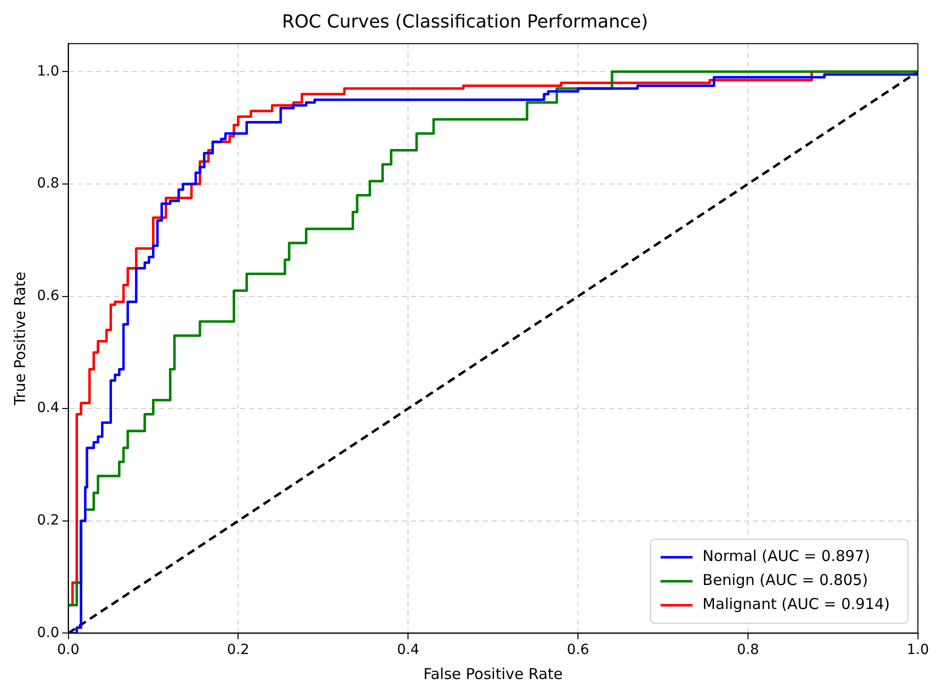 The image size is (940, 697). Describe the element at coordinates (68, 650) in the screenshot. I see `x-tick-label: 0.0` at that location.